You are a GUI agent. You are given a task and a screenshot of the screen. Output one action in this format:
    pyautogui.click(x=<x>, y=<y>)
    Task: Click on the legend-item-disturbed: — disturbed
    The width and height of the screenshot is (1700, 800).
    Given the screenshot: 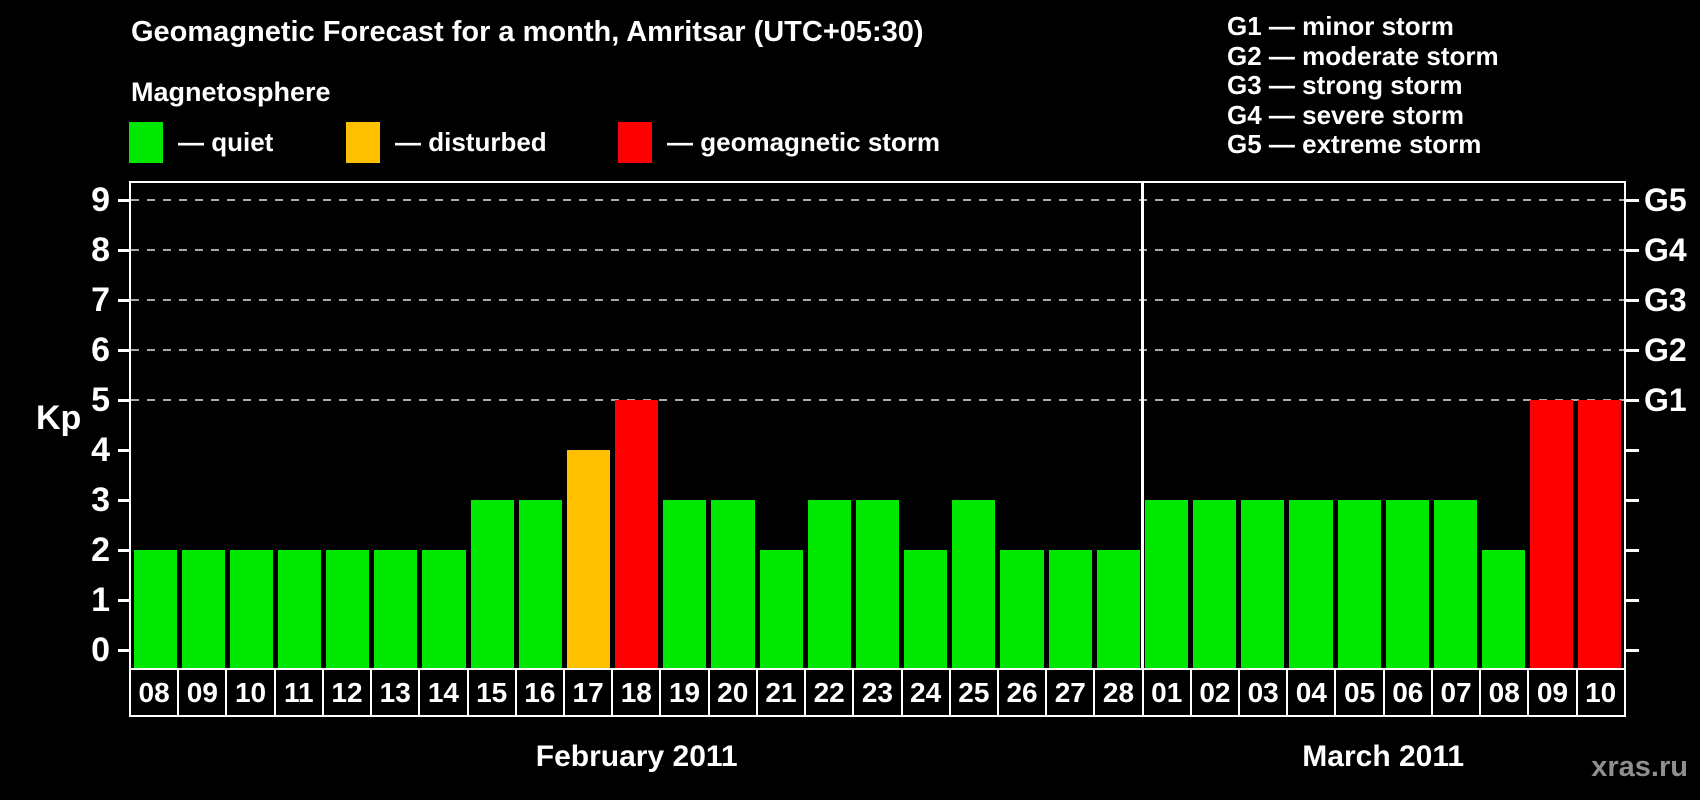 What is the action you would take?
    pyautogui.click(x=446, y=142)
    